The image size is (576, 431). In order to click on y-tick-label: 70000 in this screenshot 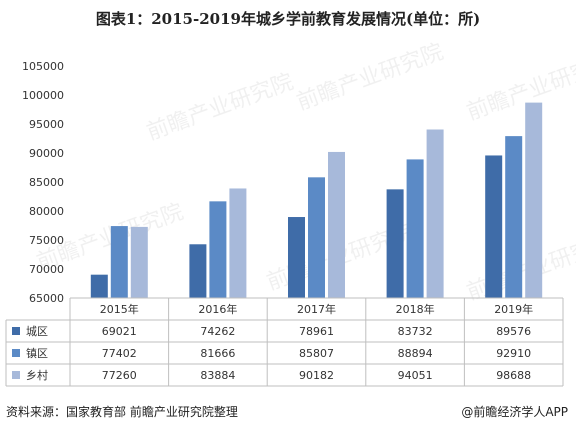, I will do `click(46, 269)`.